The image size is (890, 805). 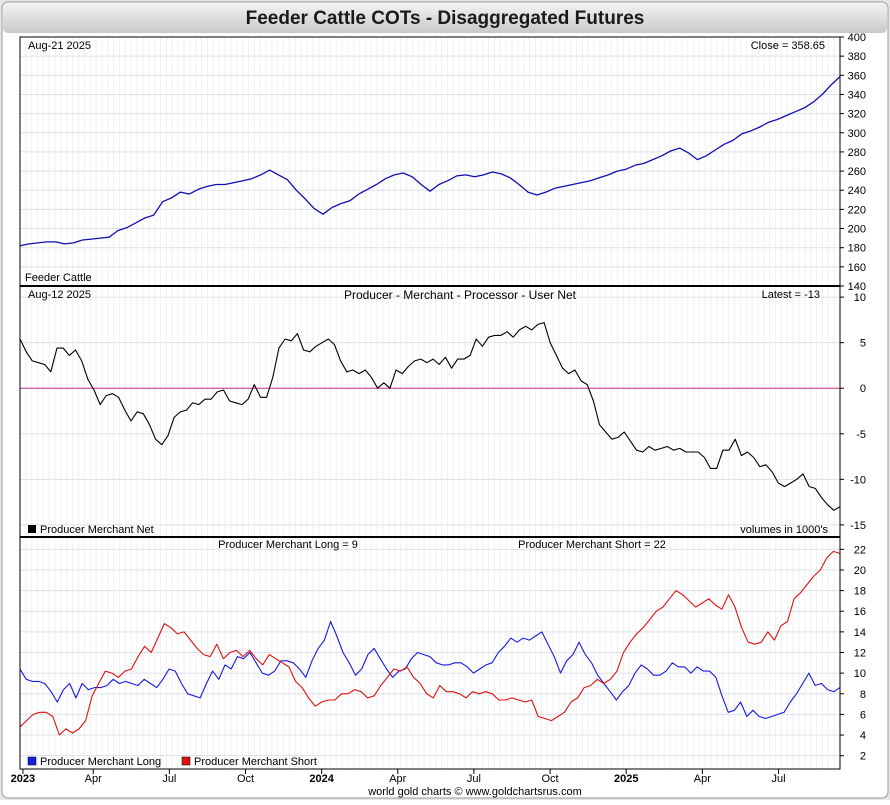 I want to click on y-tick-label: -15, so click(x=858, y=526).